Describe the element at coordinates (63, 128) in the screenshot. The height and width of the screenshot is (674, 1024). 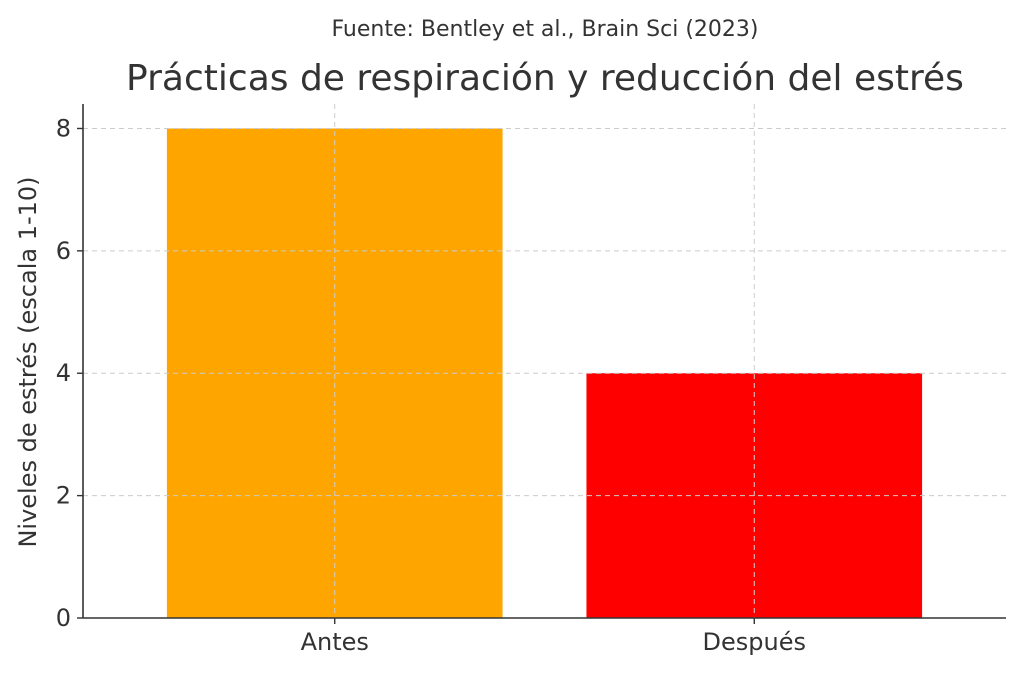
I see `y-tick-label: 8` at that location.